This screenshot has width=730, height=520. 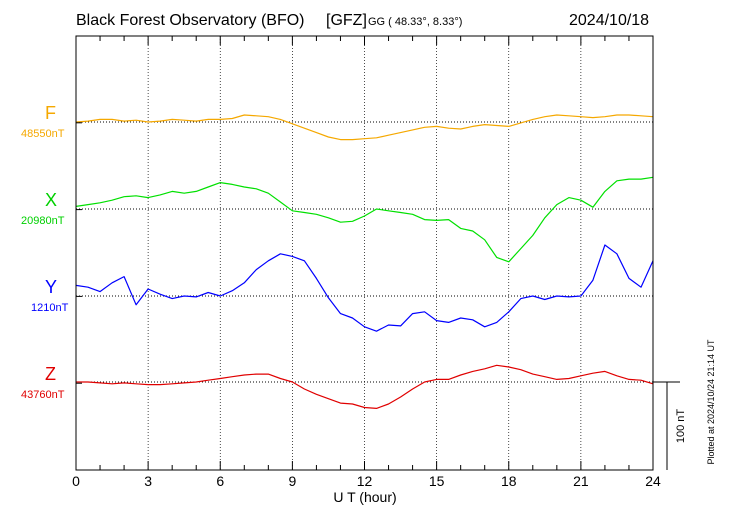 What do you see at coordinates (653, 481) in the screenshot?
I see `x-tick-label: 24` at bounding box center [653, 481].